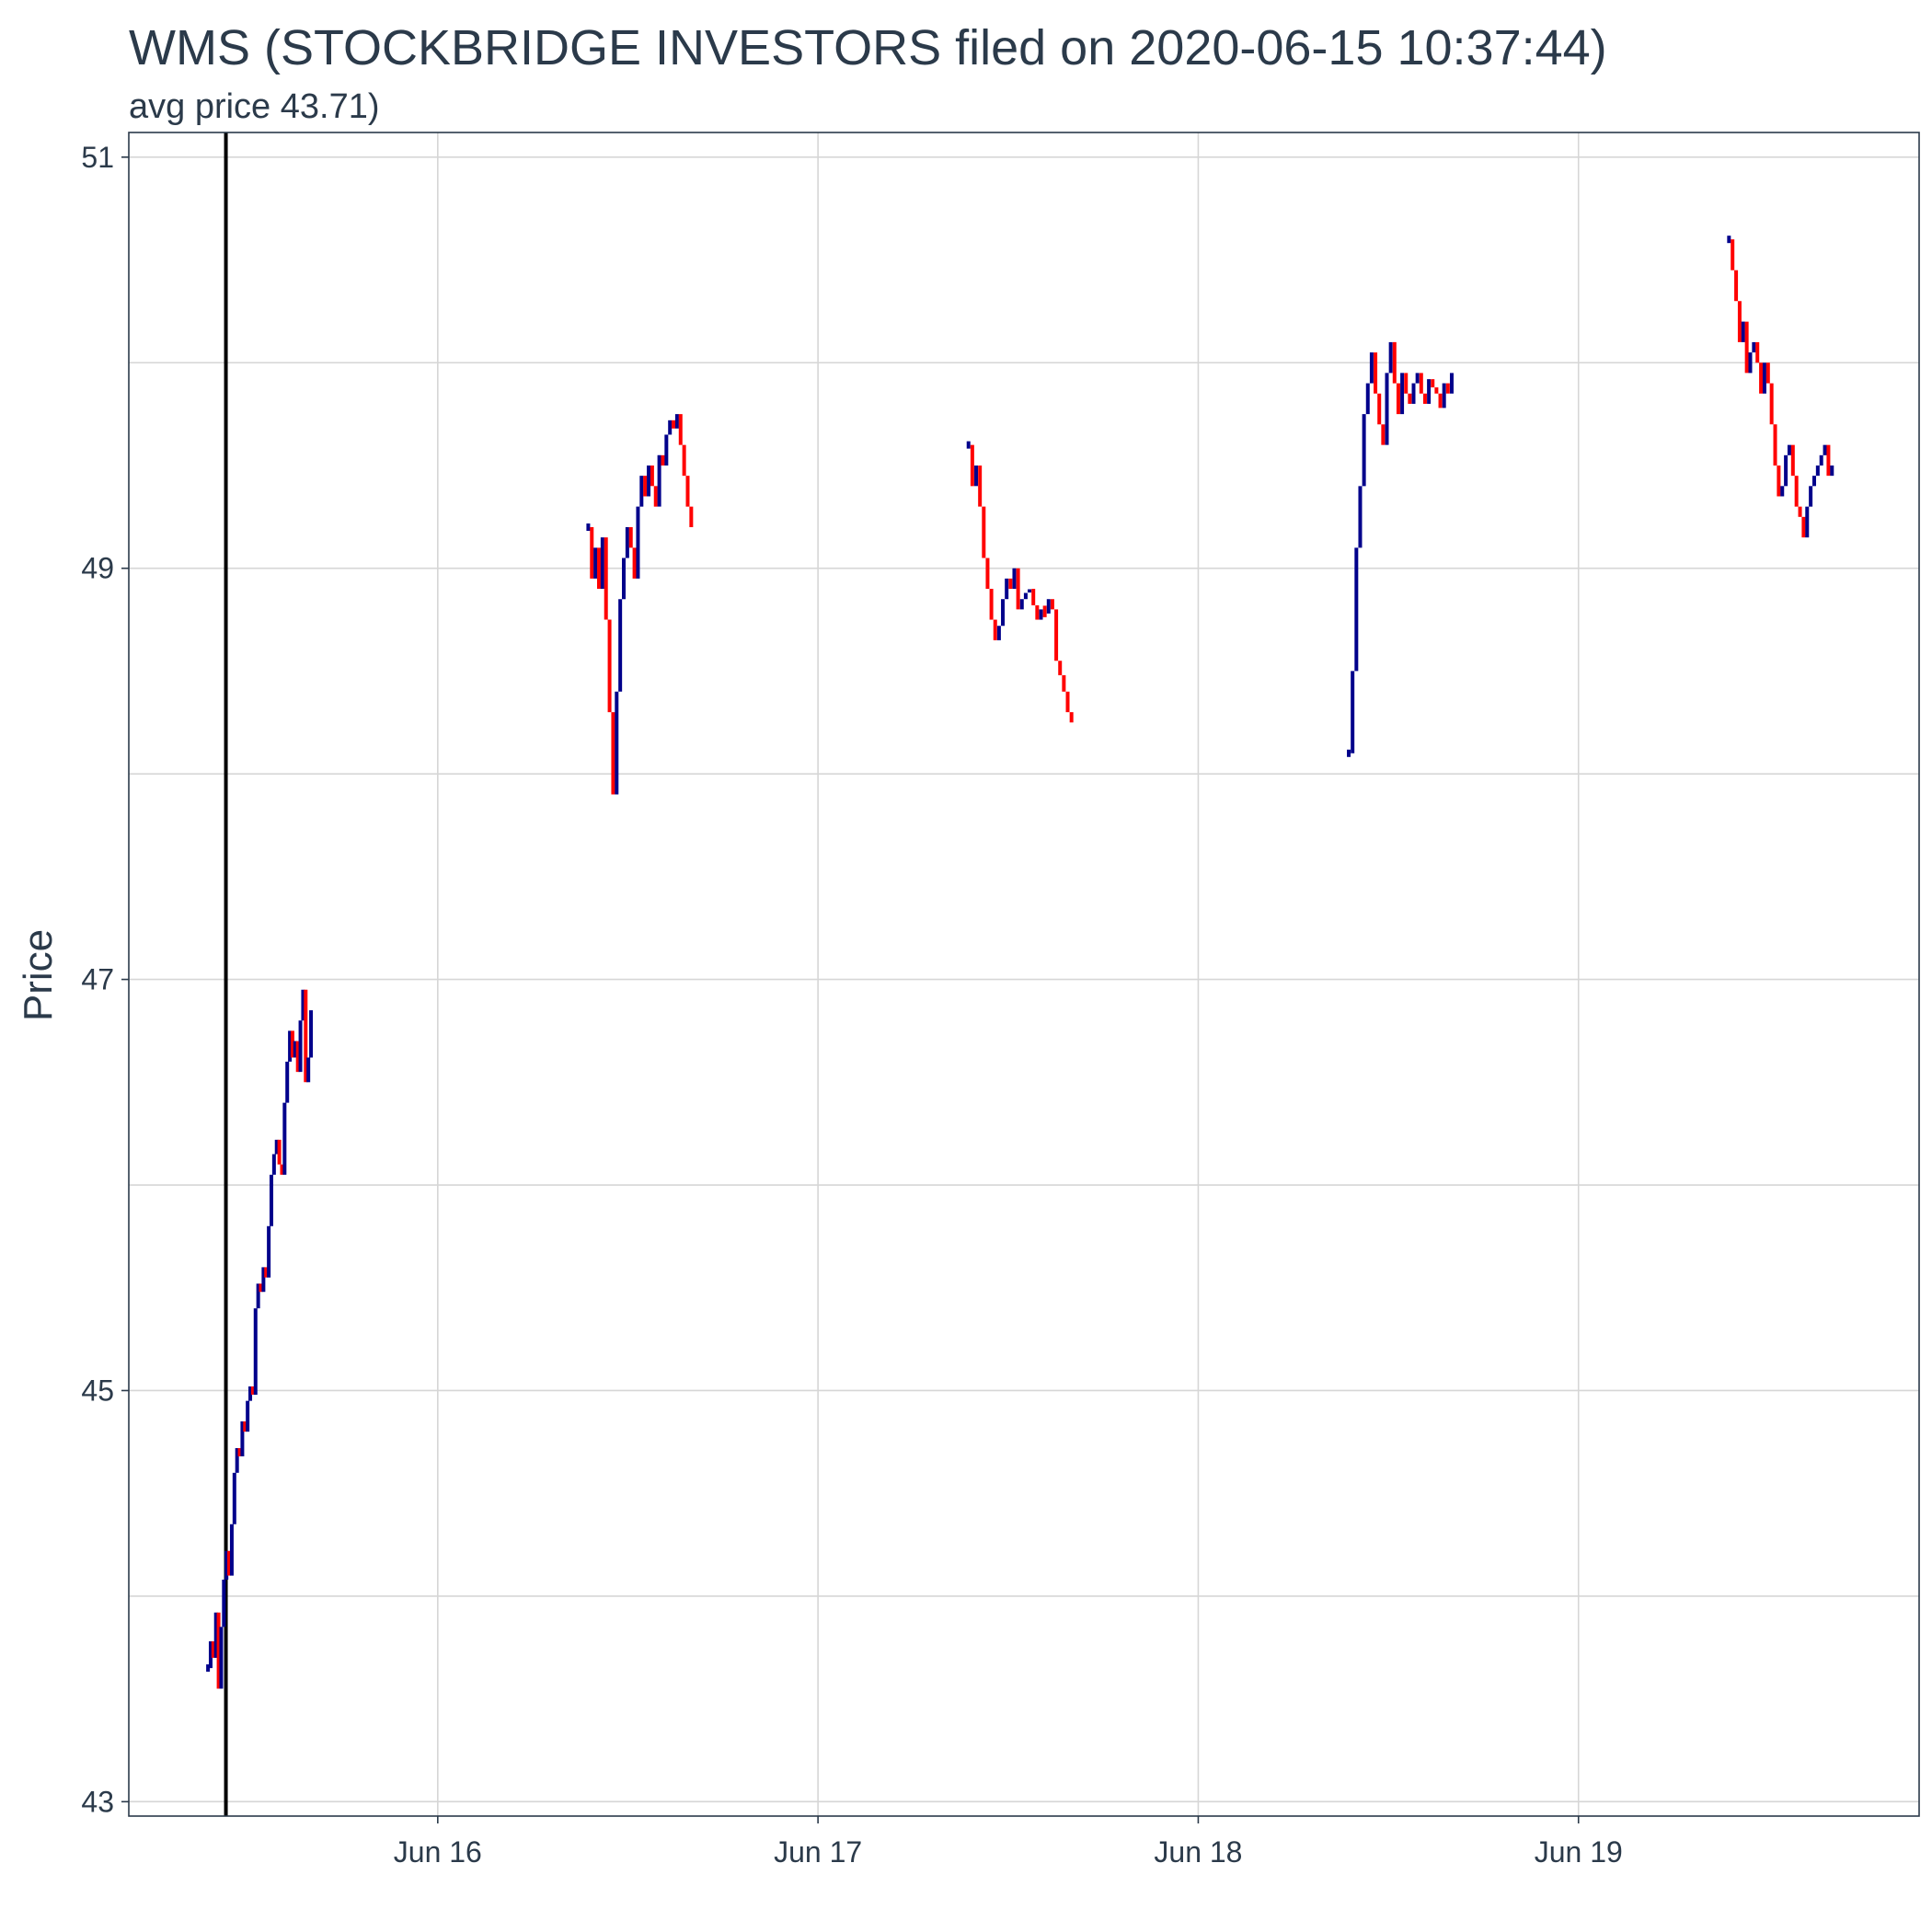  I want to click on y-tick-label: 49, so click(97, 568).